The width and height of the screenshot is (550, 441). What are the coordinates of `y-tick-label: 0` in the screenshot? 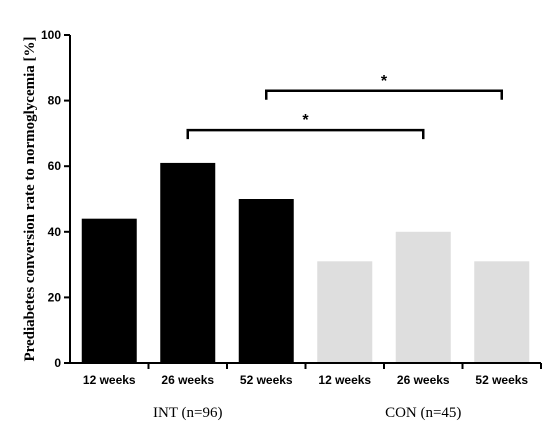 It's located at (57, 363).